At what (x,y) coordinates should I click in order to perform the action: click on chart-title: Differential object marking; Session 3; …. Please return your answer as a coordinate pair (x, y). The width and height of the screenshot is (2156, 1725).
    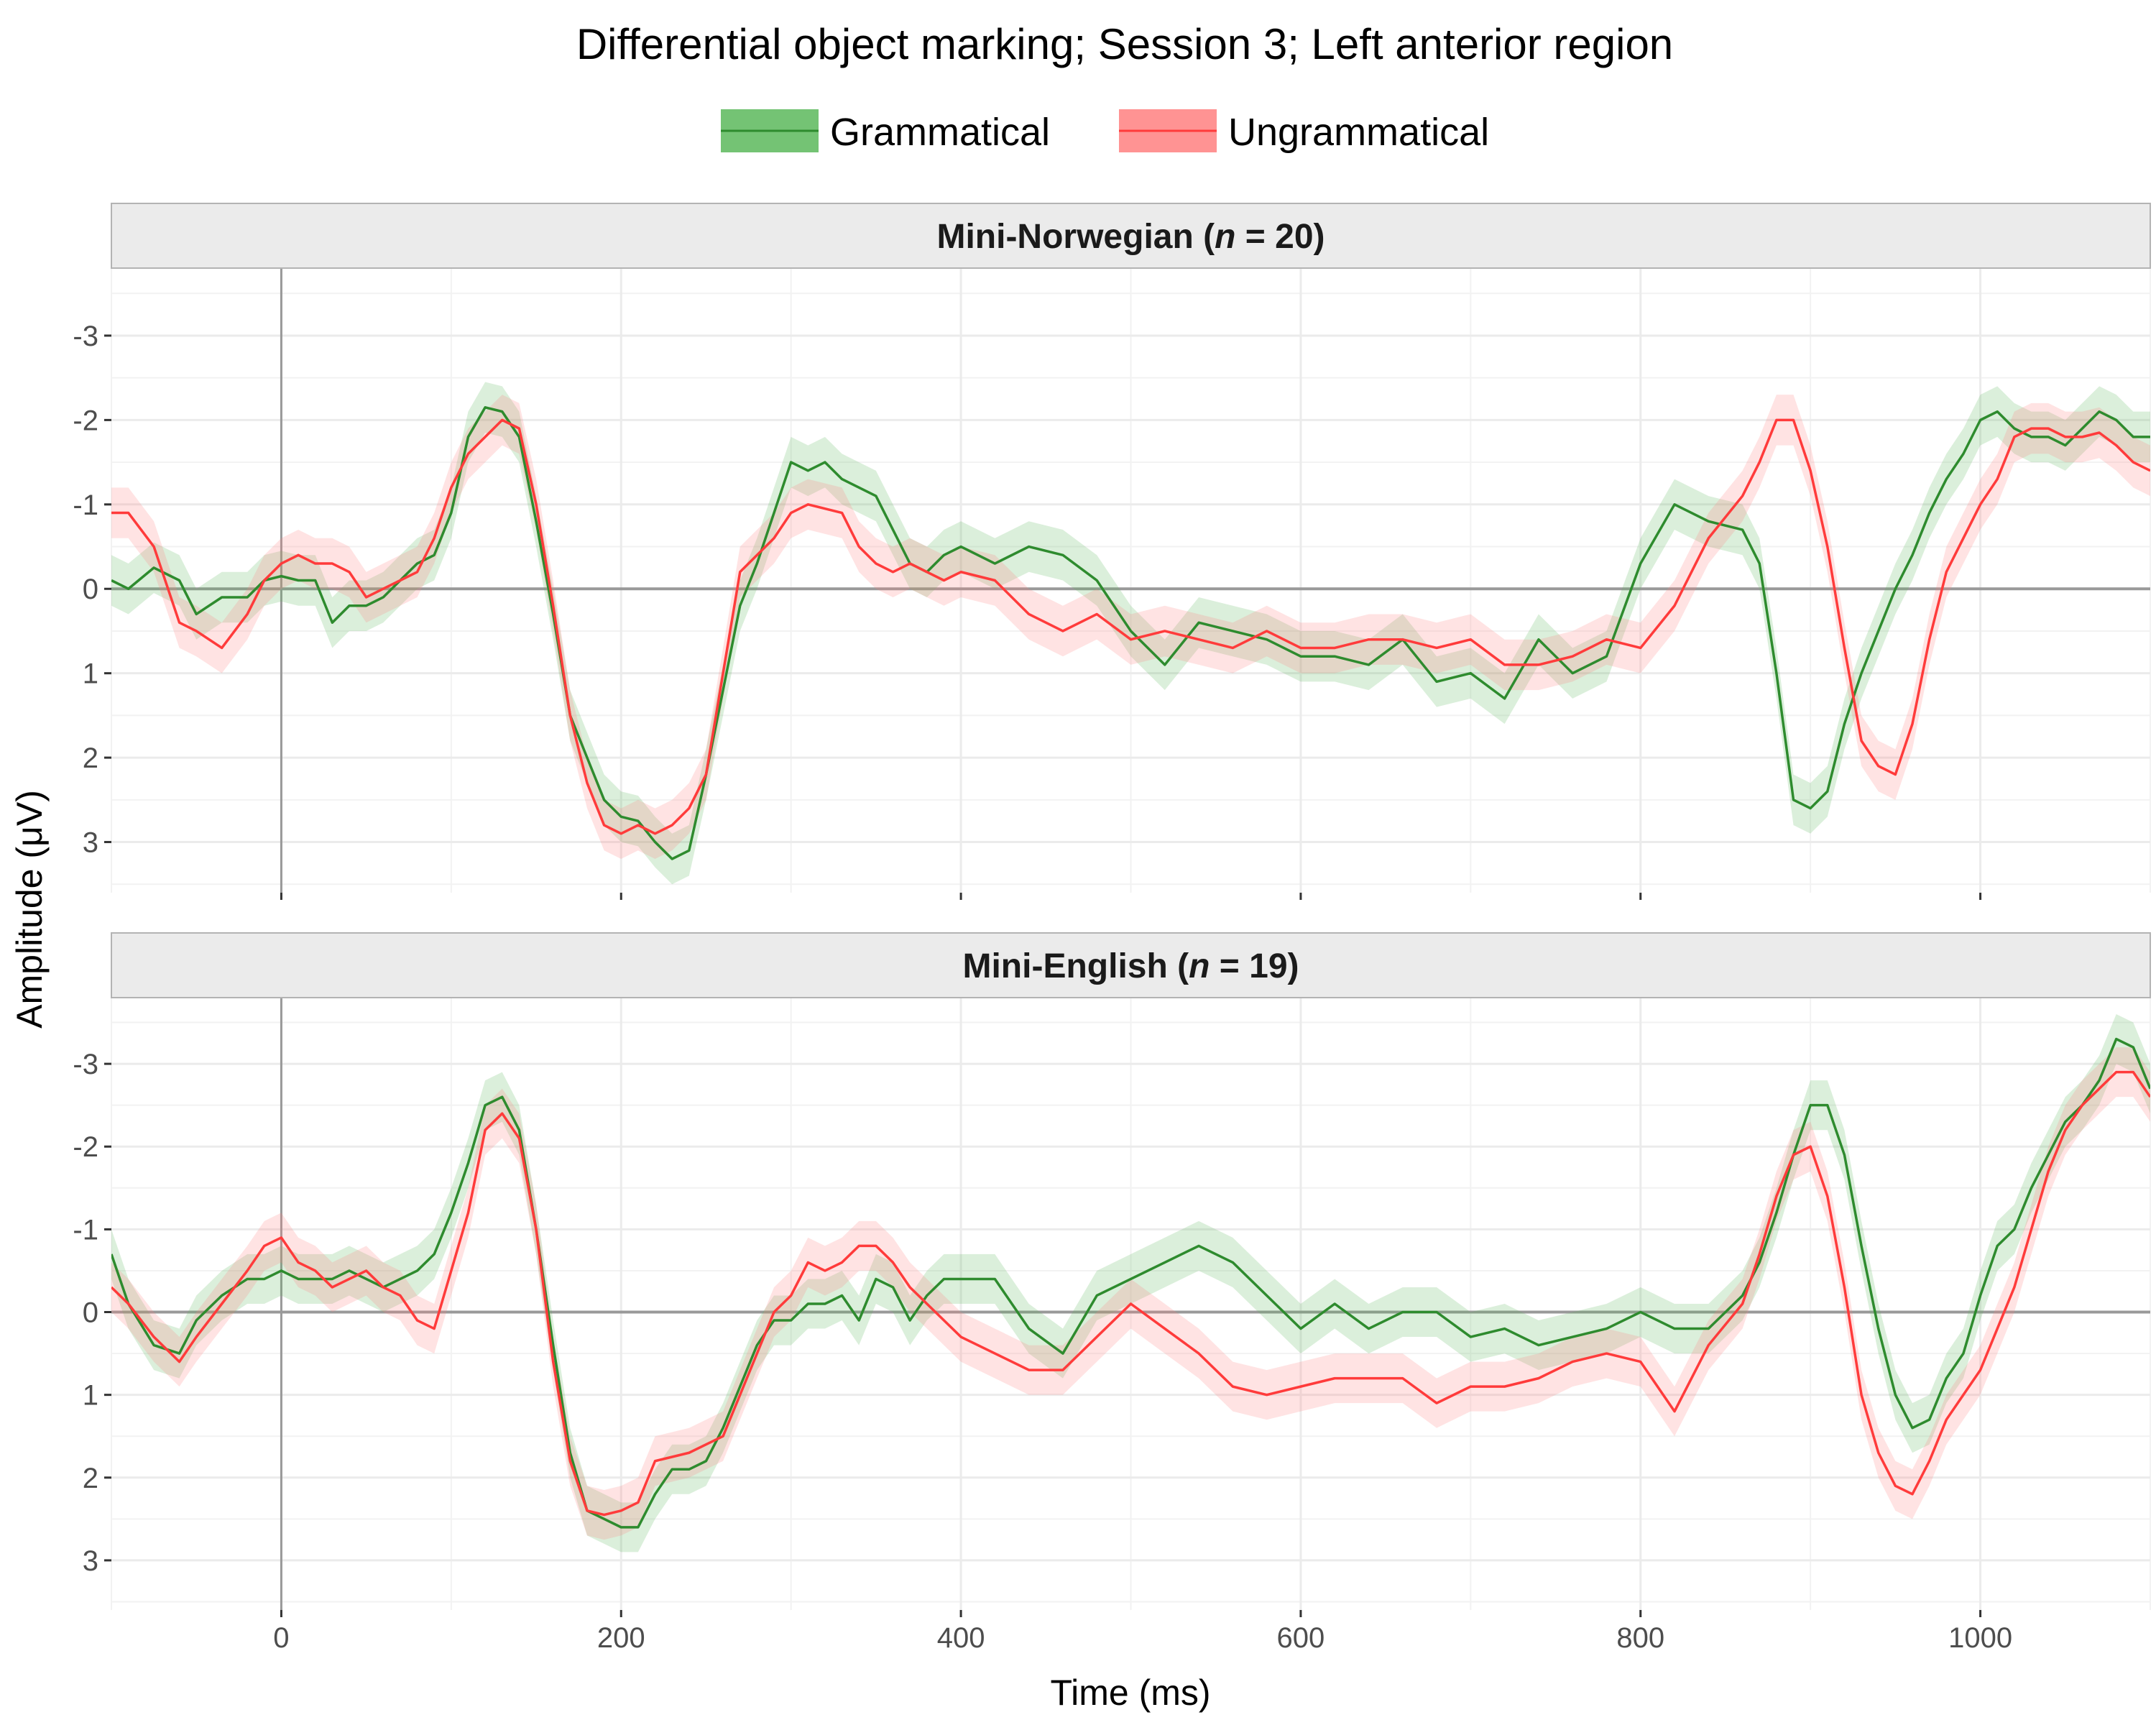
    Looking at the image, I should click on (1124, 44).